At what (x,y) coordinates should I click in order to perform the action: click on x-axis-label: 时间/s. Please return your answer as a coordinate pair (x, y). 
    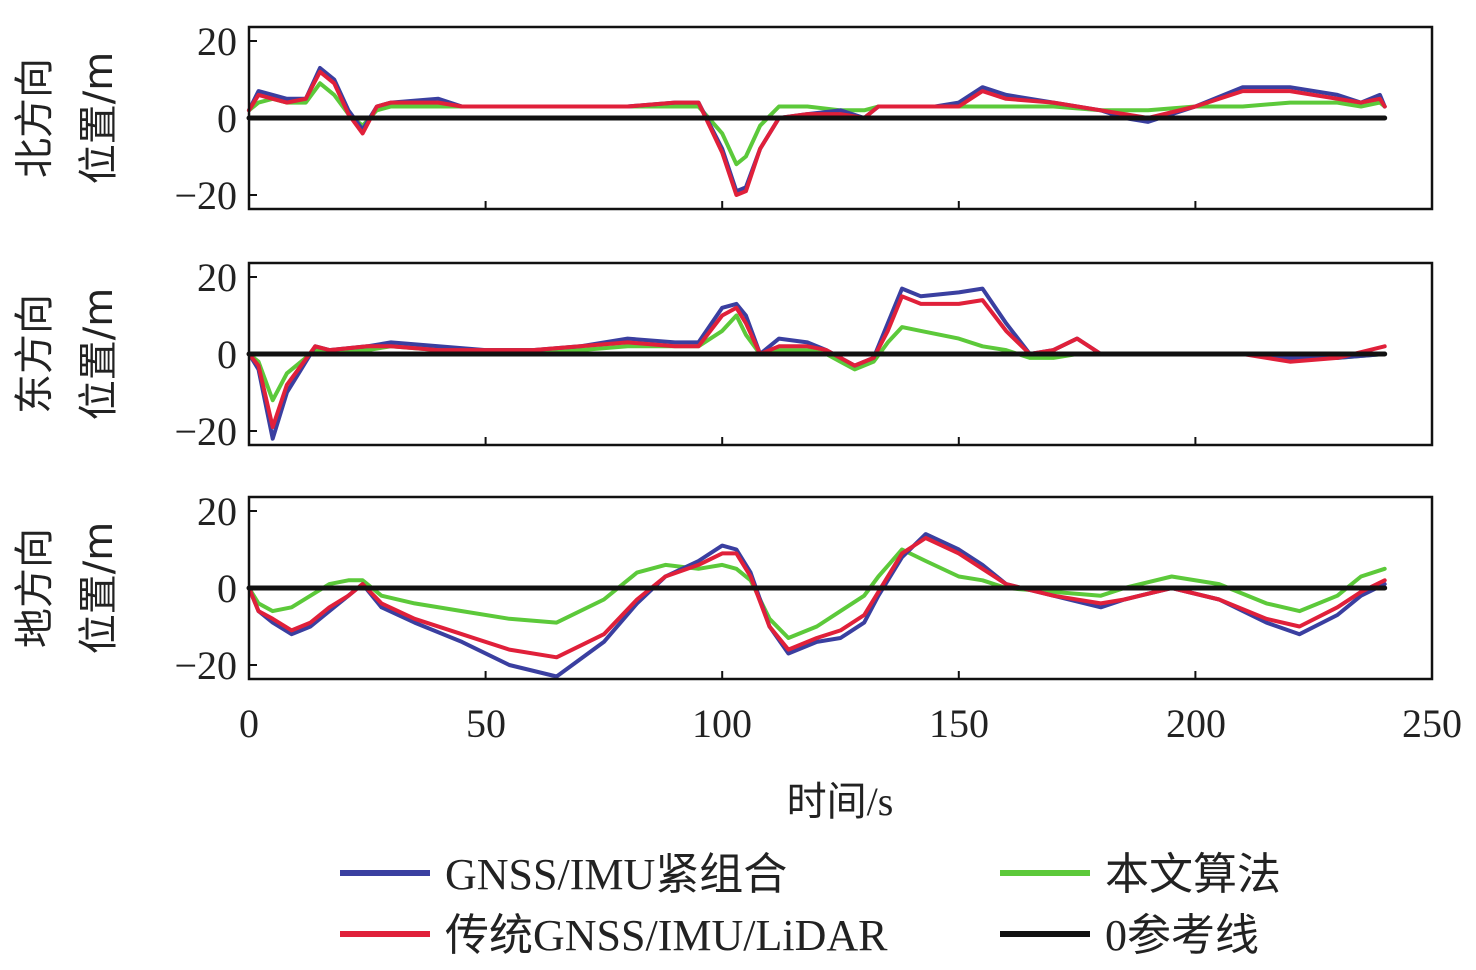
    Looking at the image, I should click on (840, 801).